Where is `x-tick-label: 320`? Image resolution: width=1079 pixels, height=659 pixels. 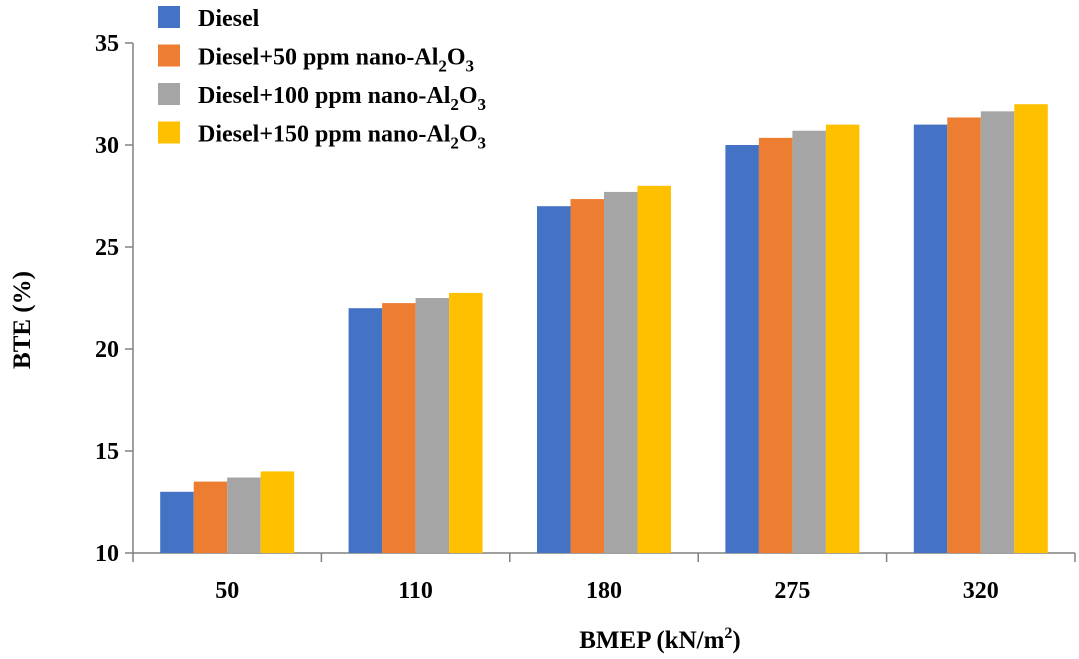
x-tick-label: 320 is located at coordinates (981, 591).